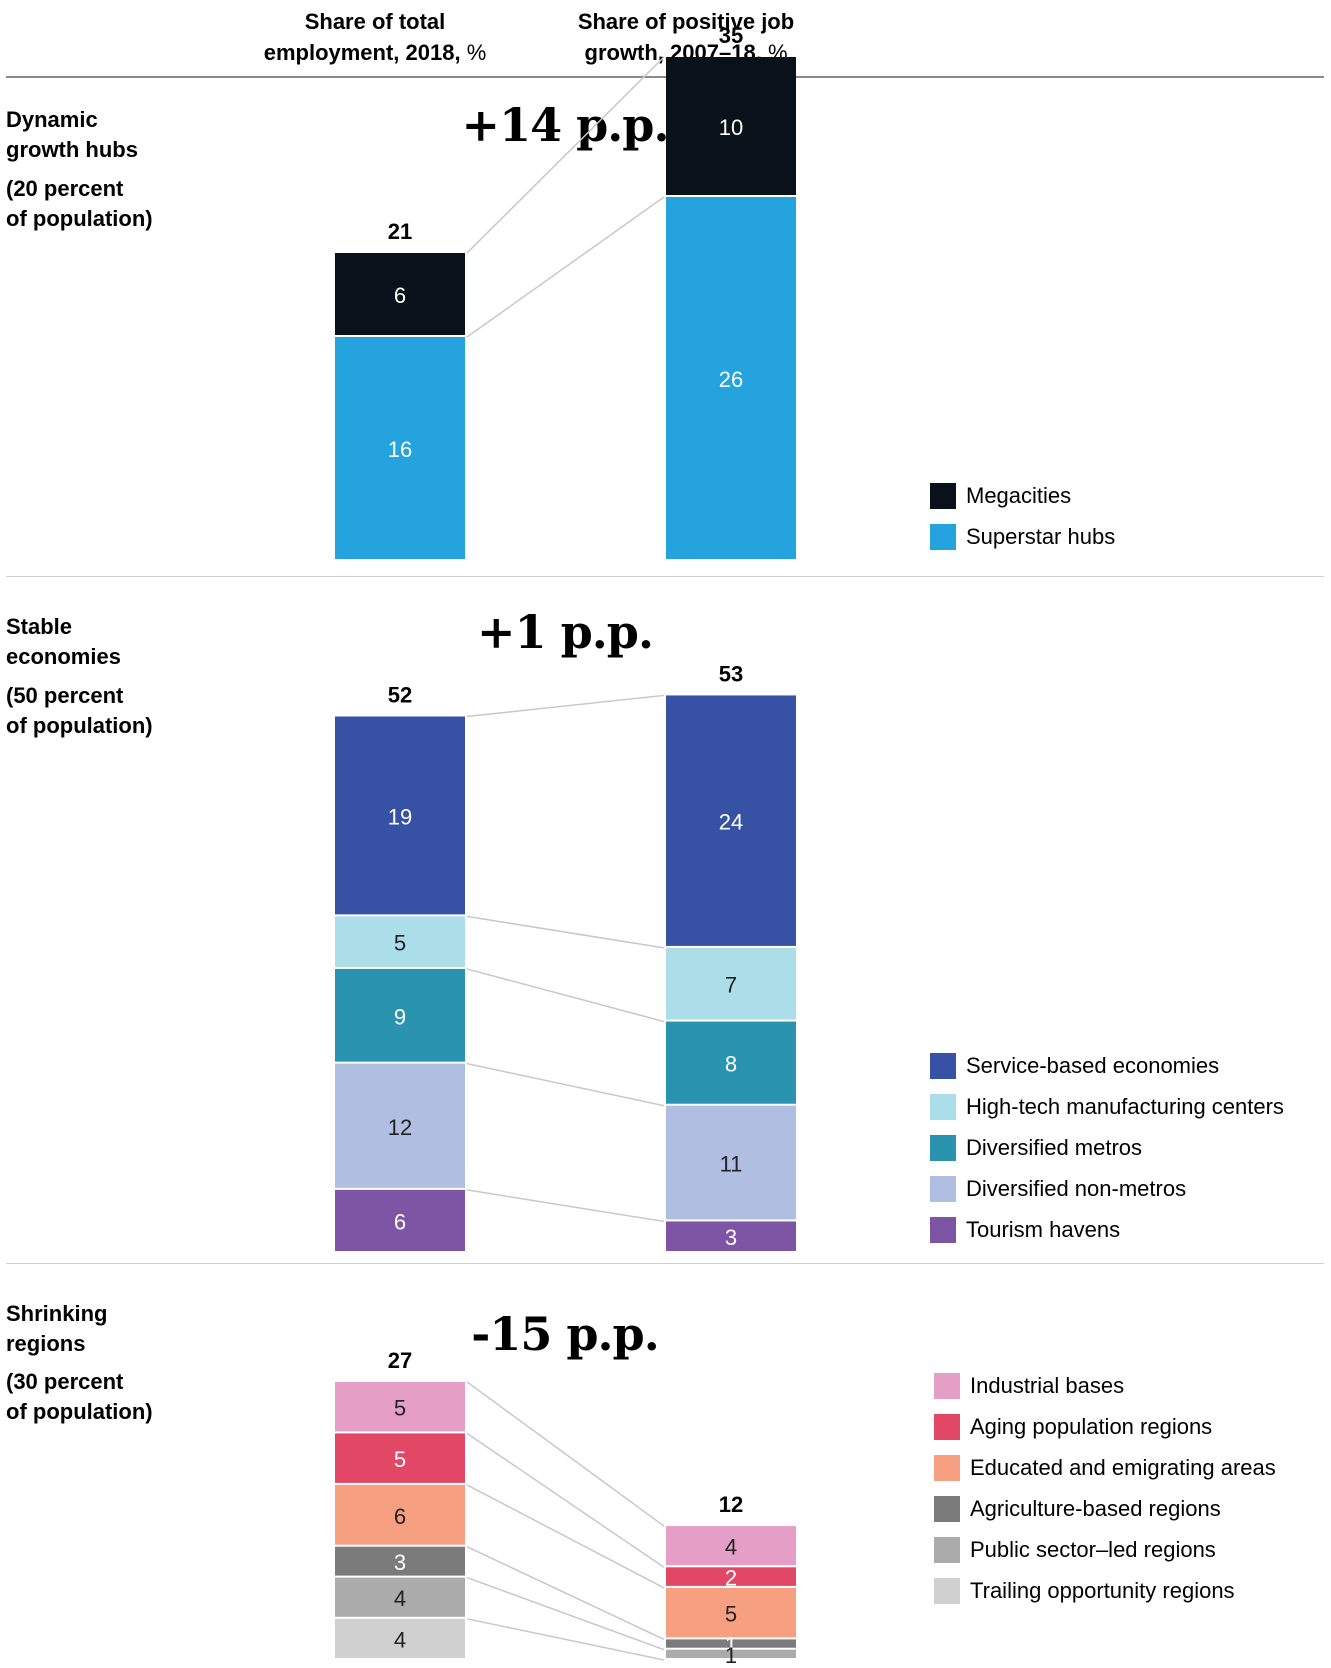  Describe the element at coordinates (565, 632) in the screenshot. I see `group-delta: +1 p.p.` at that location.